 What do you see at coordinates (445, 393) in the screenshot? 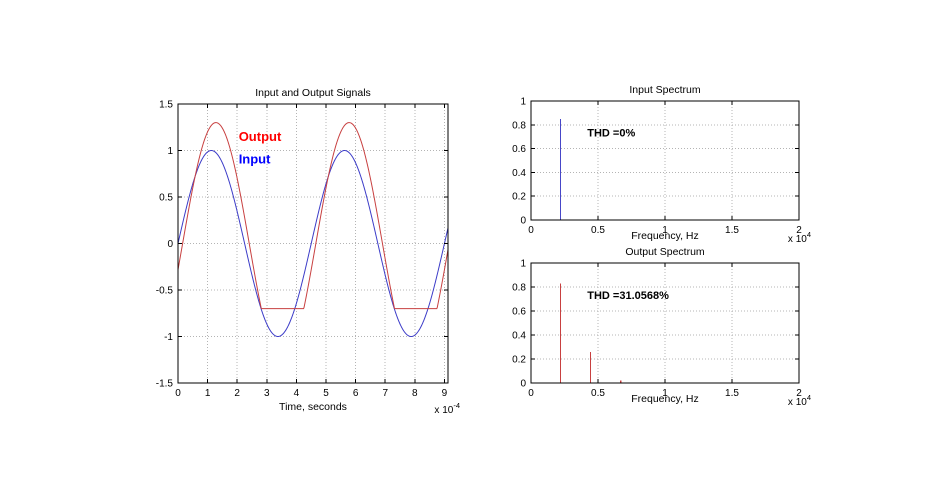
I see `x-tick-label: 9` at bounding box center [445, 393].